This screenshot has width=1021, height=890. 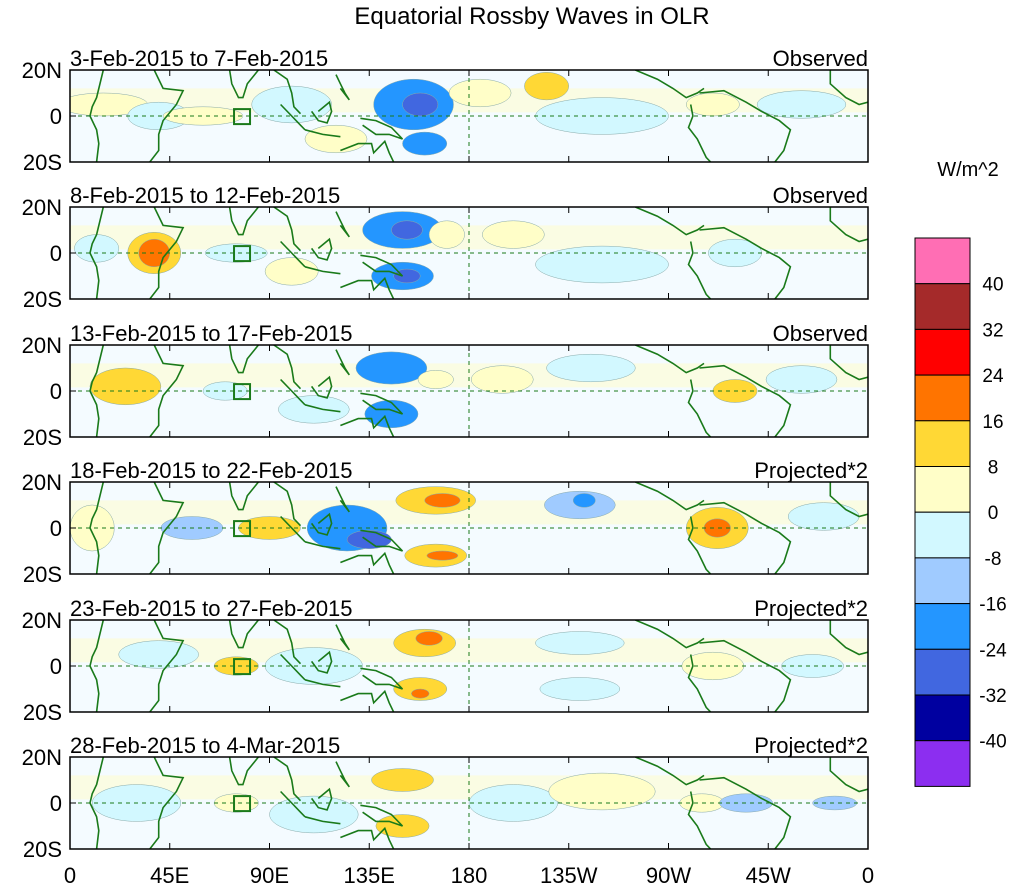 What do you see at coordinates (169, 875) in the screenshot?
I see `x-tick-label: 45E` at bounding box center [169, 875].